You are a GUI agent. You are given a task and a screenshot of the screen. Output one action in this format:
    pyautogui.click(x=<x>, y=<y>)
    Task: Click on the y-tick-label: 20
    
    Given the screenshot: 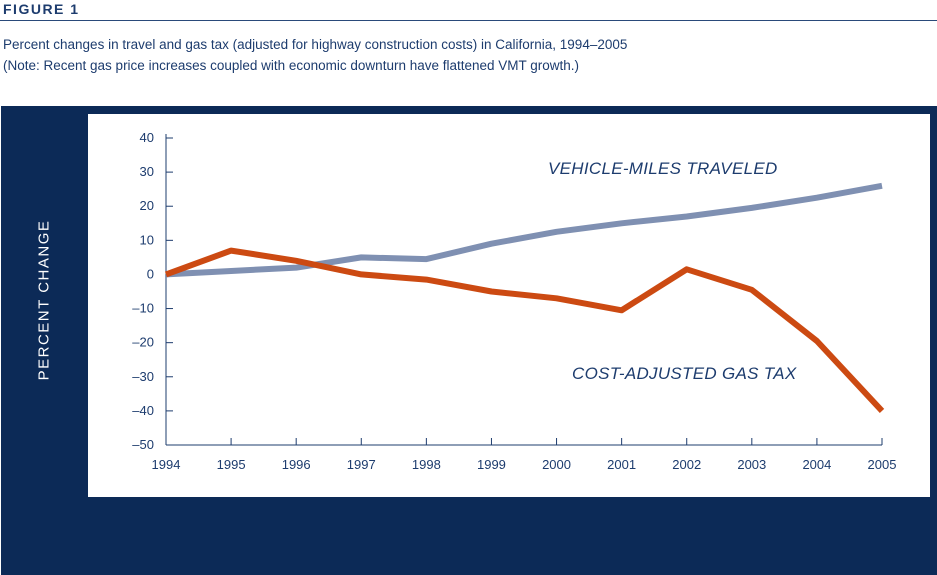 What is the action you would take?
    pyautogui.click(x=147, y=205)
    